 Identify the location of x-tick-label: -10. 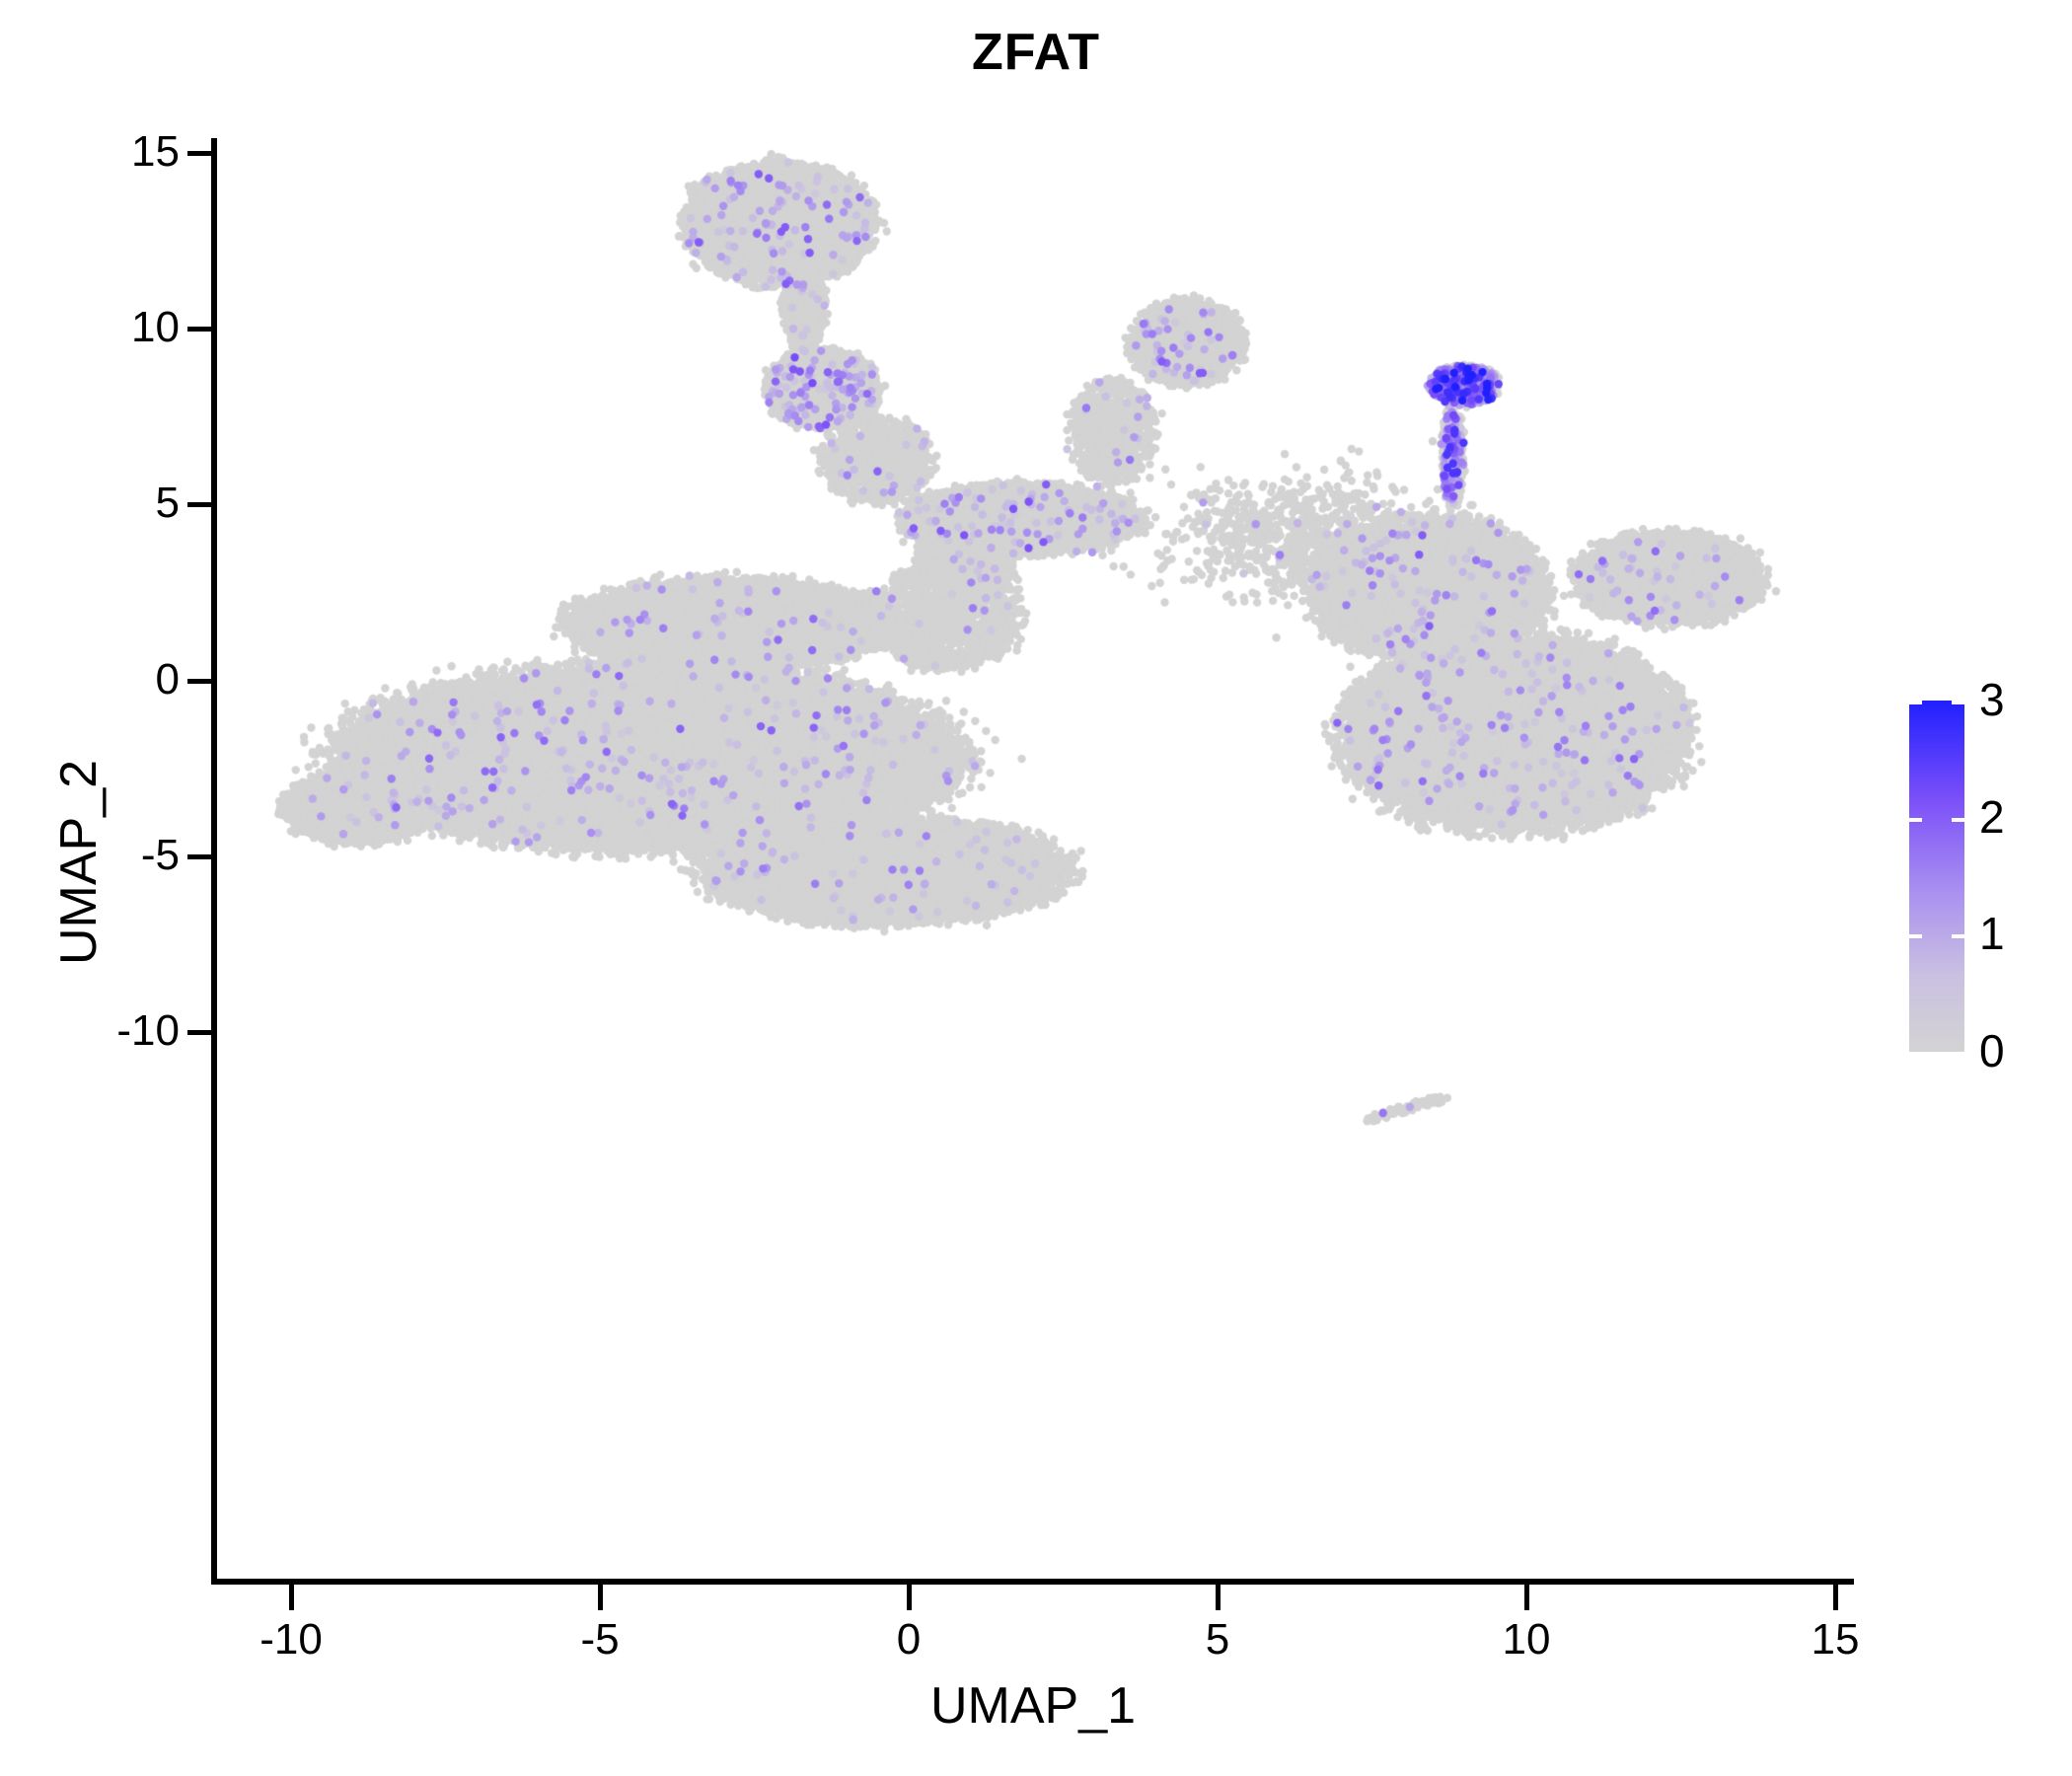
(291, 1640).